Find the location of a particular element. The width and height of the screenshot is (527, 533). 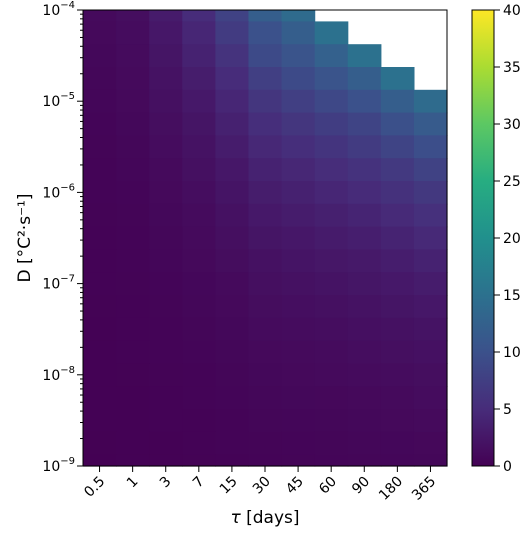

y-tick-label: 10⁻⁷ is located at coordinates (58, 283).